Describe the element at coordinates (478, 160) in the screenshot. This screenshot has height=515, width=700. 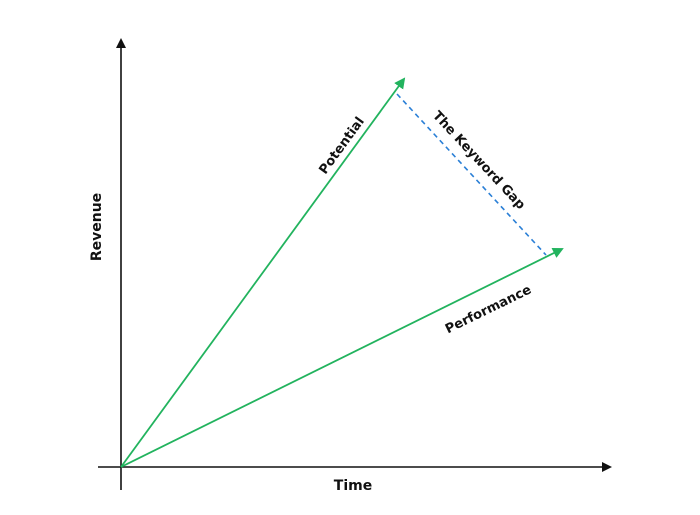
I see `keyword-gap-label: The Keyword Gap` at that location.